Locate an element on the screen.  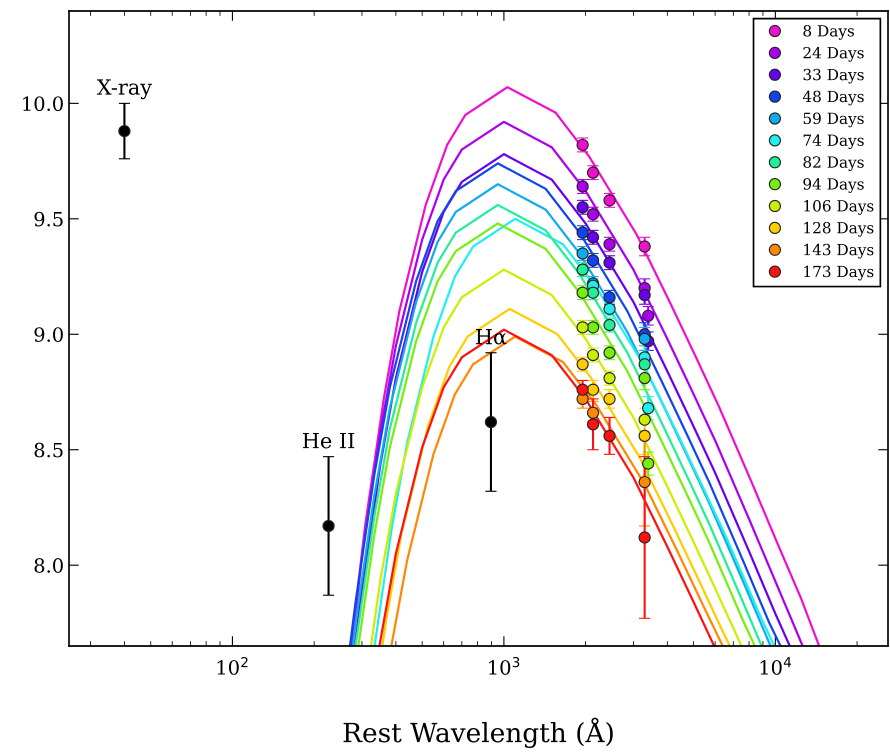
legend-label: 106 Days is located at coordinates (839, 207).